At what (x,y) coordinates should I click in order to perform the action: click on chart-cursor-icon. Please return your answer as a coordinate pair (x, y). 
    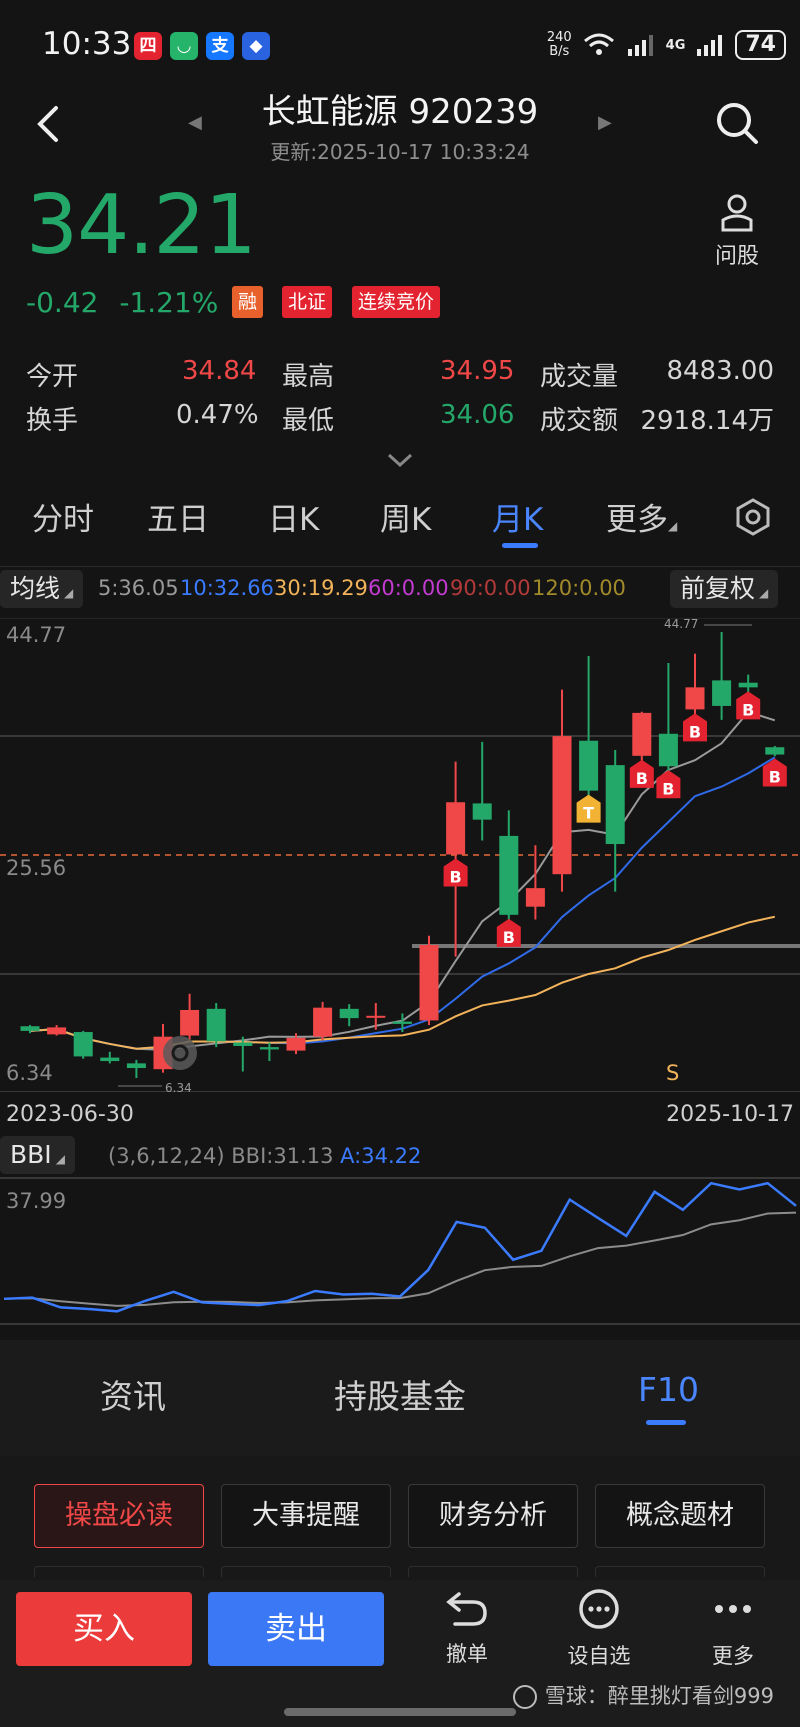
    Looking at the image, I should click on (180, 1053).